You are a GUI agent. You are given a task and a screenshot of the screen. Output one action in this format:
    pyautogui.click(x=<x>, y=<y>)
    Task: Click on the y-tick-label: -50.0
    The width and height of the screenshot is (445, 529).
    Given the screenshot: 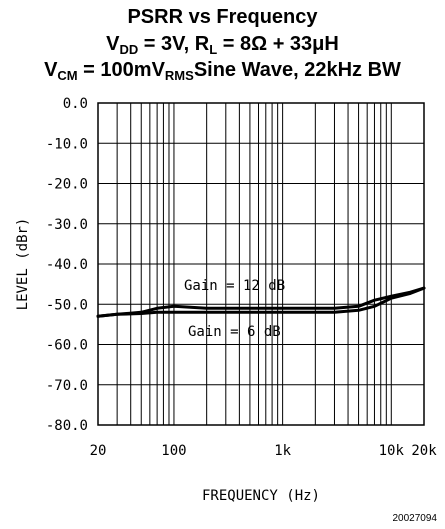 What is the action you would take?
    pyautogui.click(x=67, y=305)
    